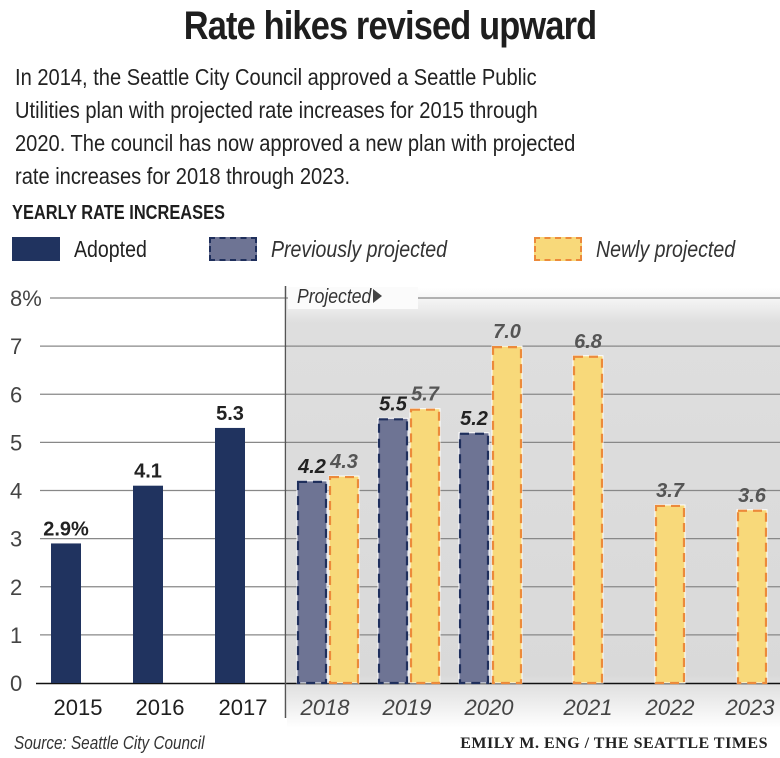 The height and width of the screenshot is (758, 780). What do you see at coordinates (243, 707) in the screenshot?
I see `x-tick-label: 2017` at bounding box center [243, 707].